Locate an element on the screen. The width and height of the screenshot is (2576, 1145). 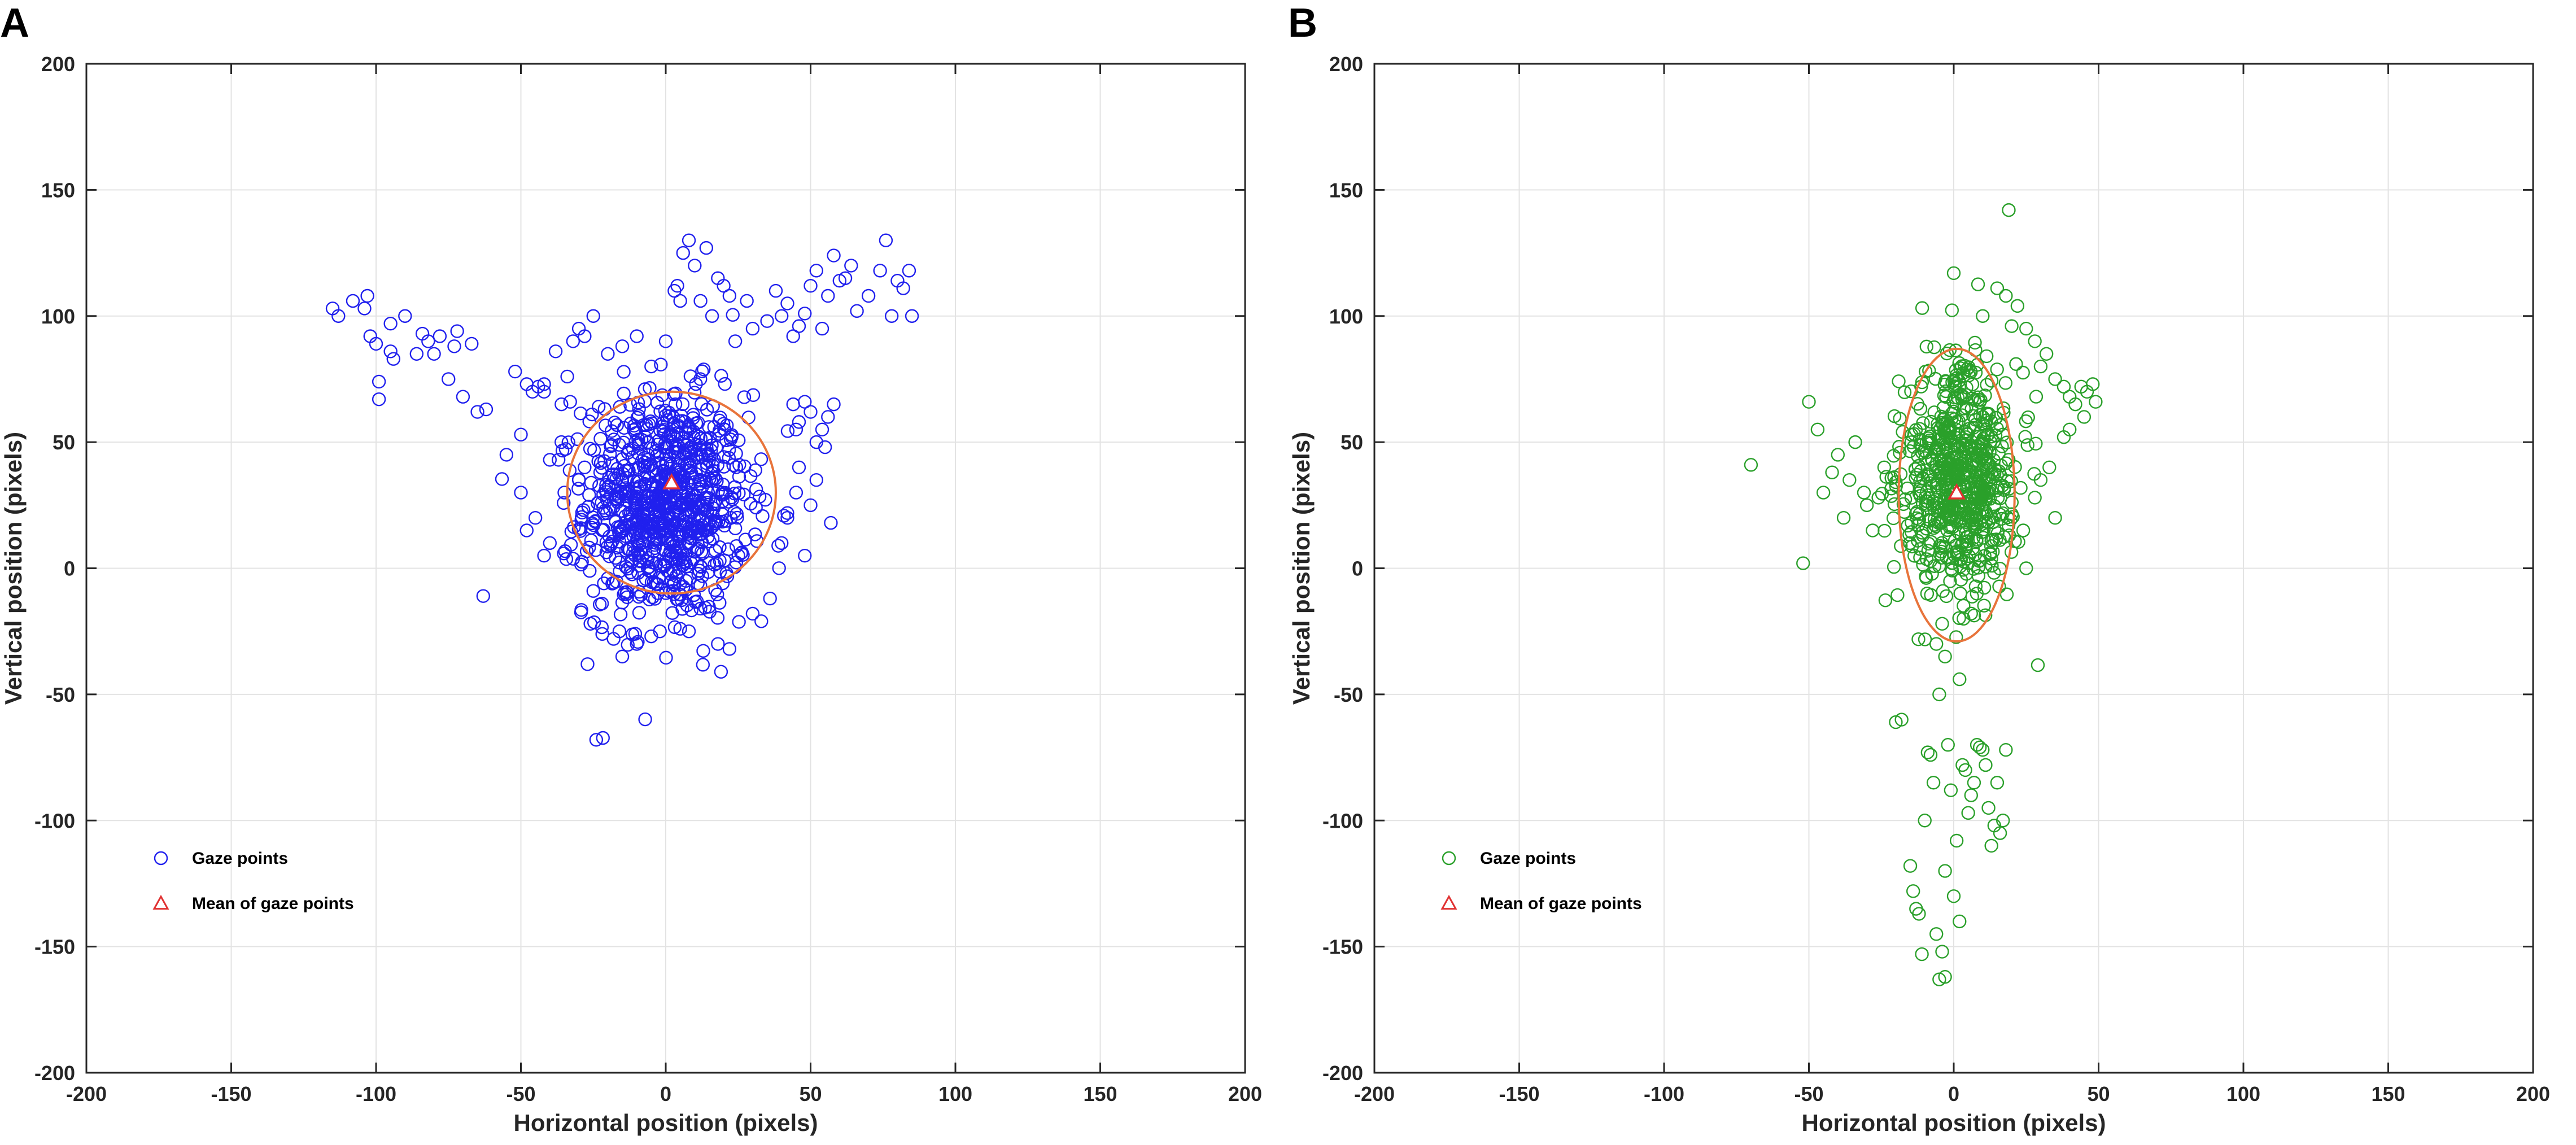
gaze-points-cluster is located at coordinates (1960, 474).